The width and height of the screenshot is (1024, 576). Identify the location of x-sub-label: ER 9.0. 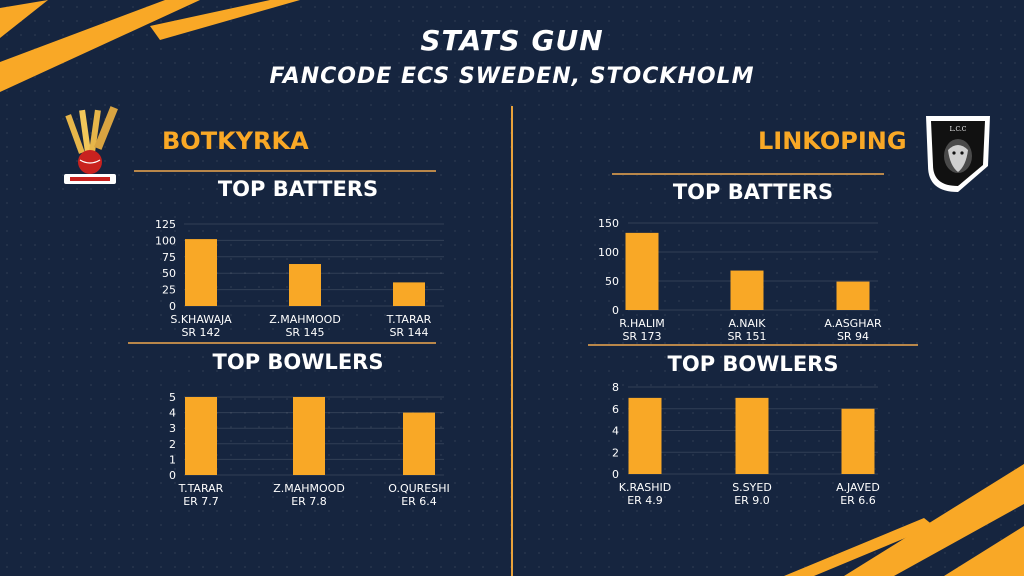
(752, 500).